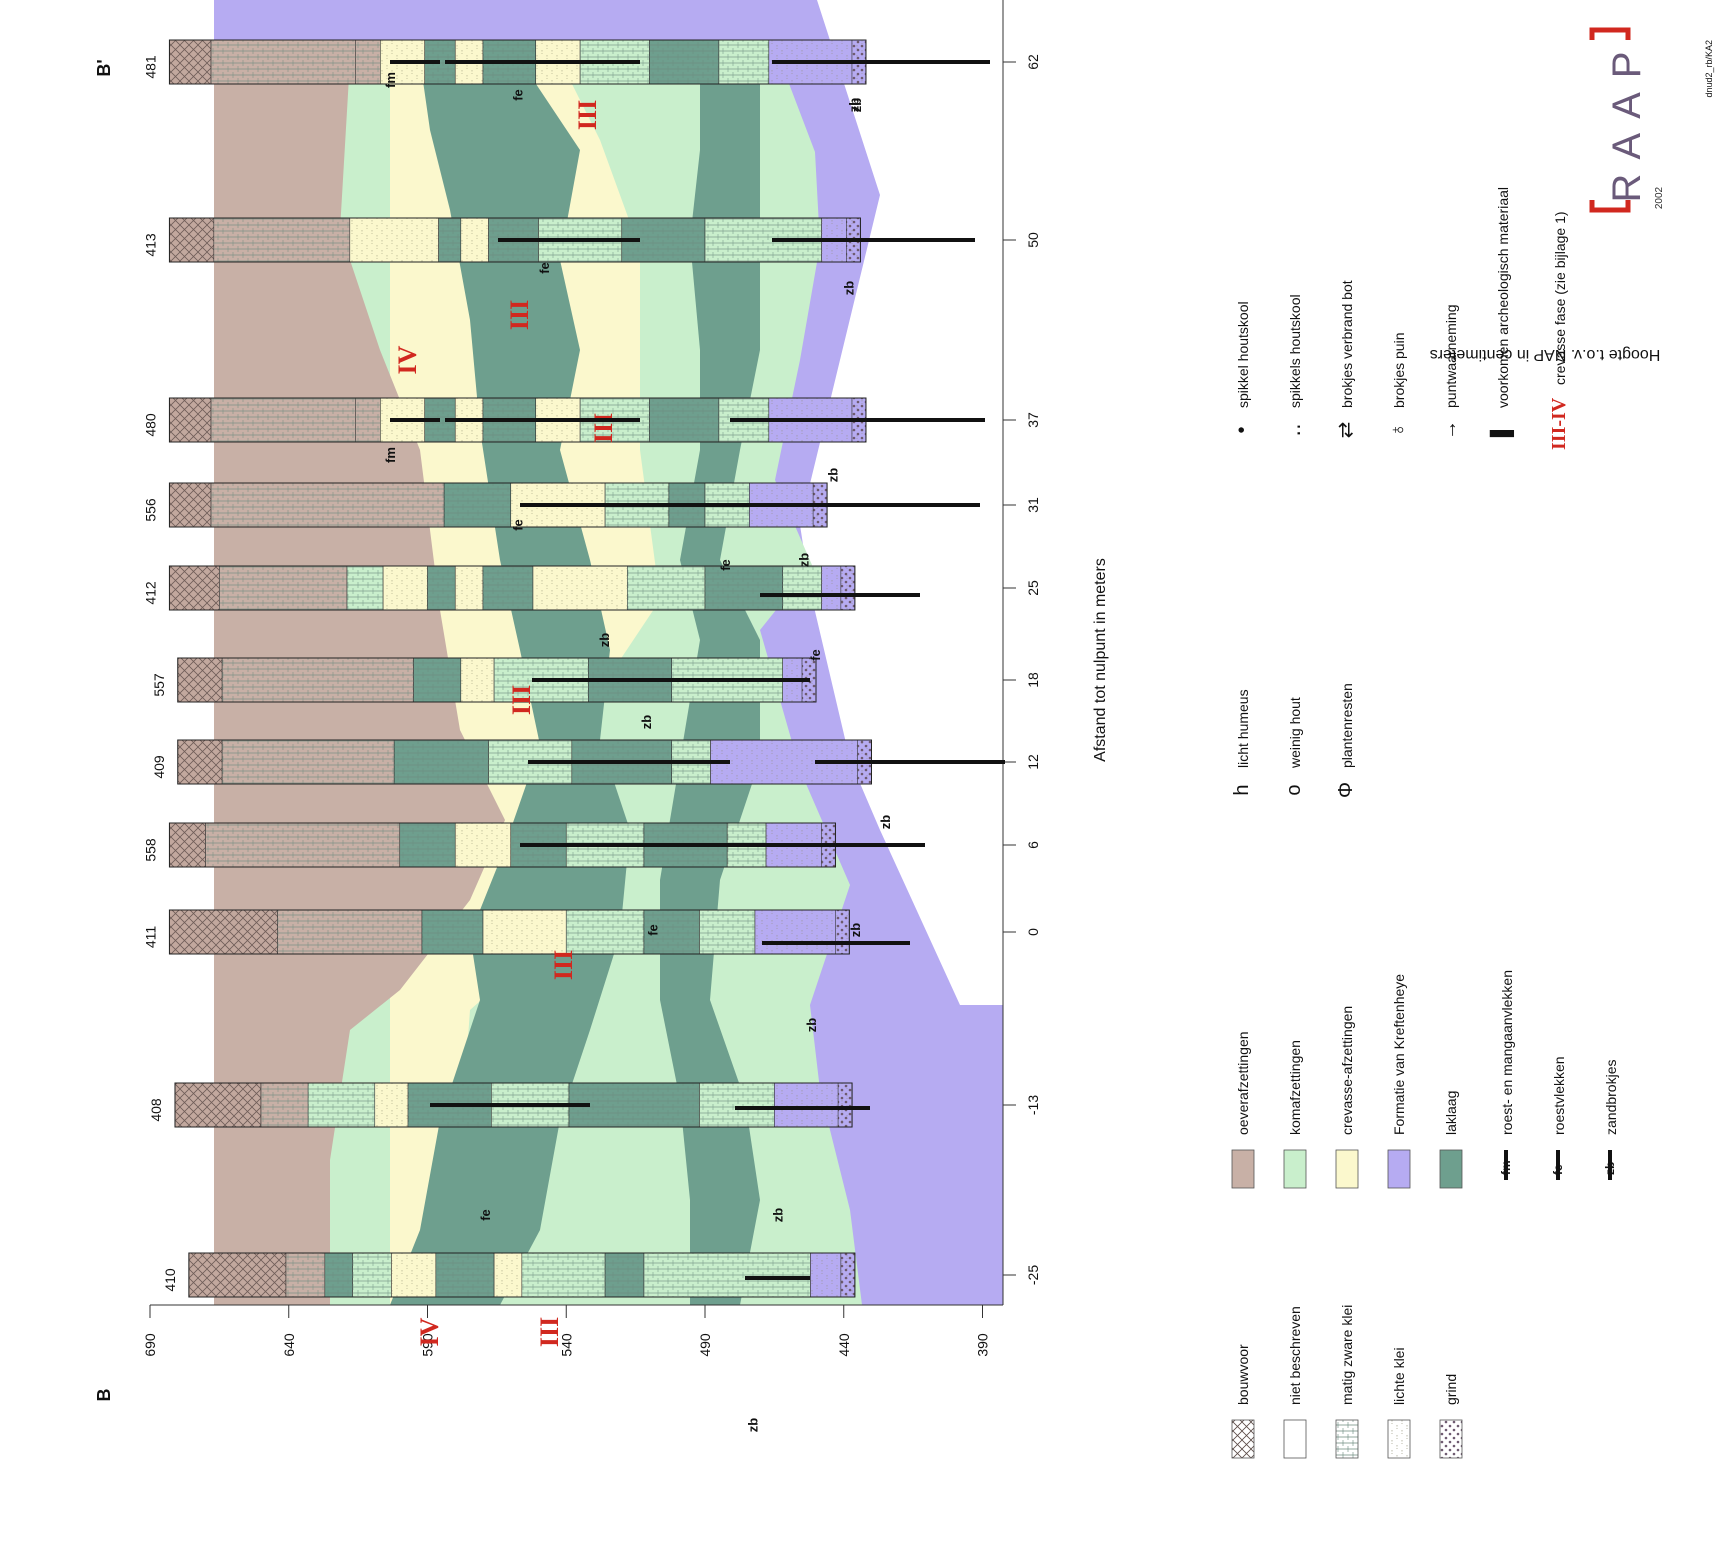 The height and width of the screenshot is (1563, 1723). I want to click on x-axis-title: Afstand tot nulpunt in meters, so click(1100, 660).